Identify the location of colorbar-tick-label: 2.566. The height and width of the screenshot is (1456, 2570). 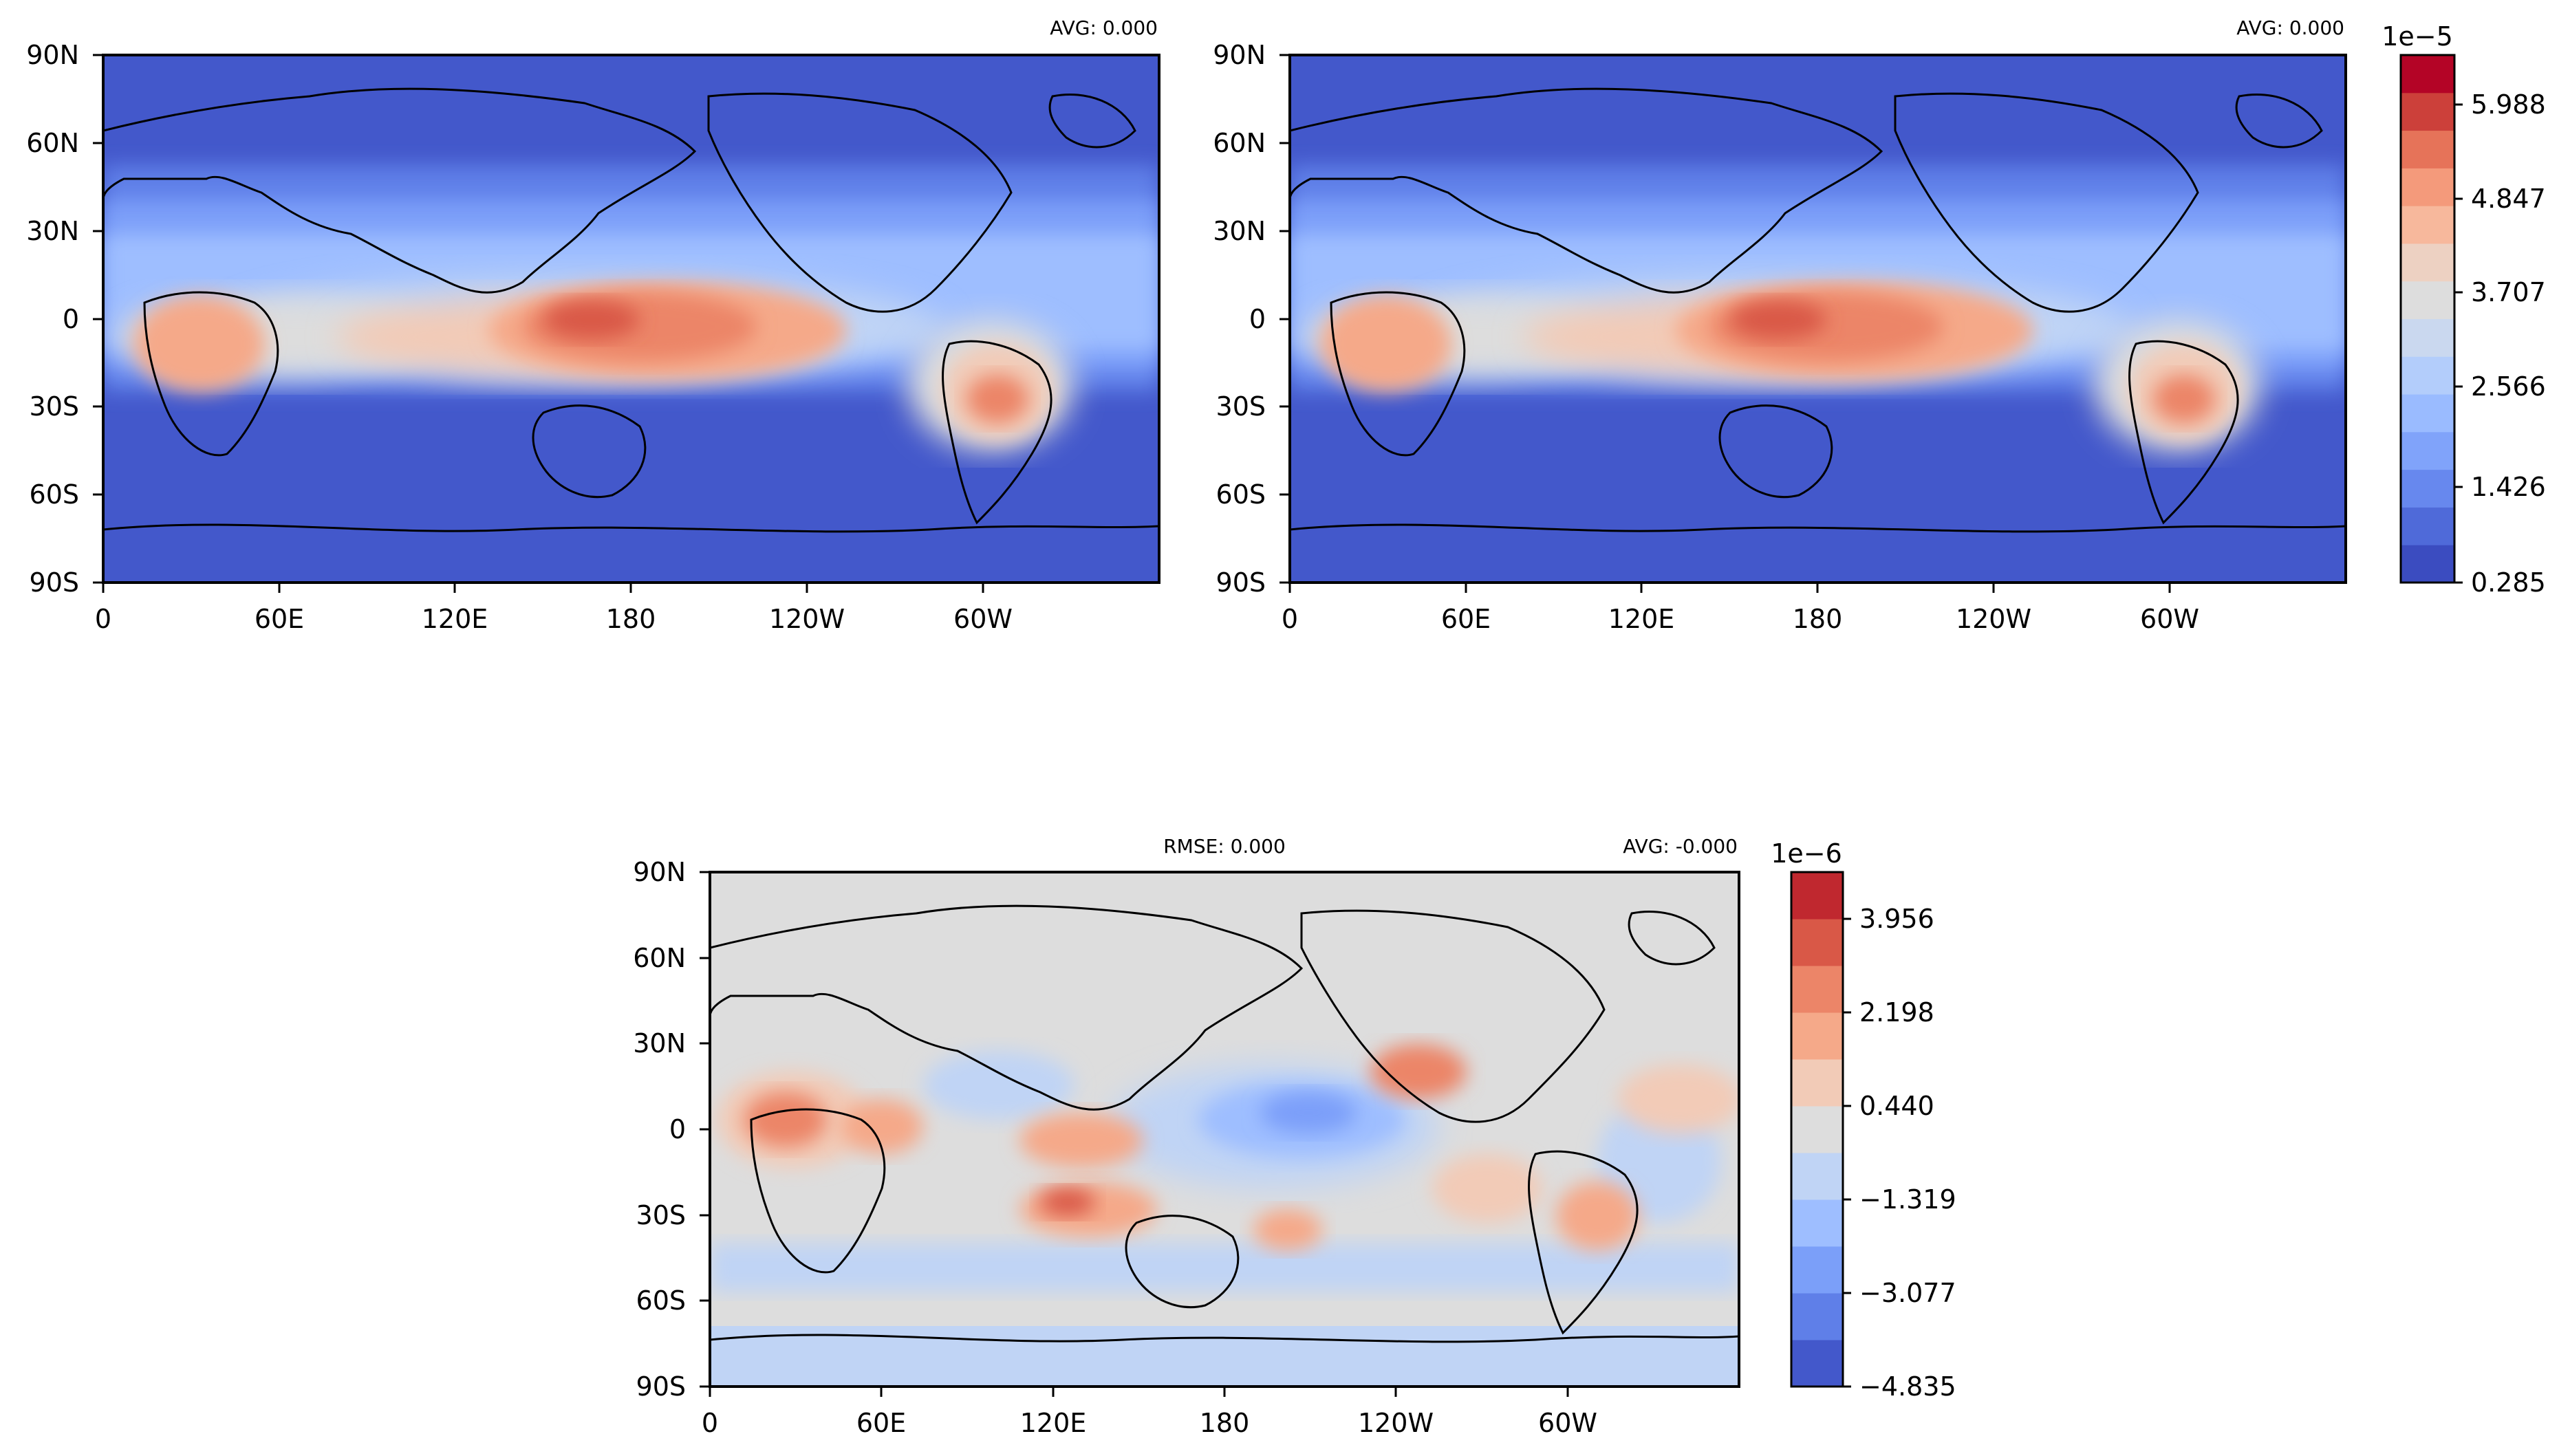
(2508, 386).